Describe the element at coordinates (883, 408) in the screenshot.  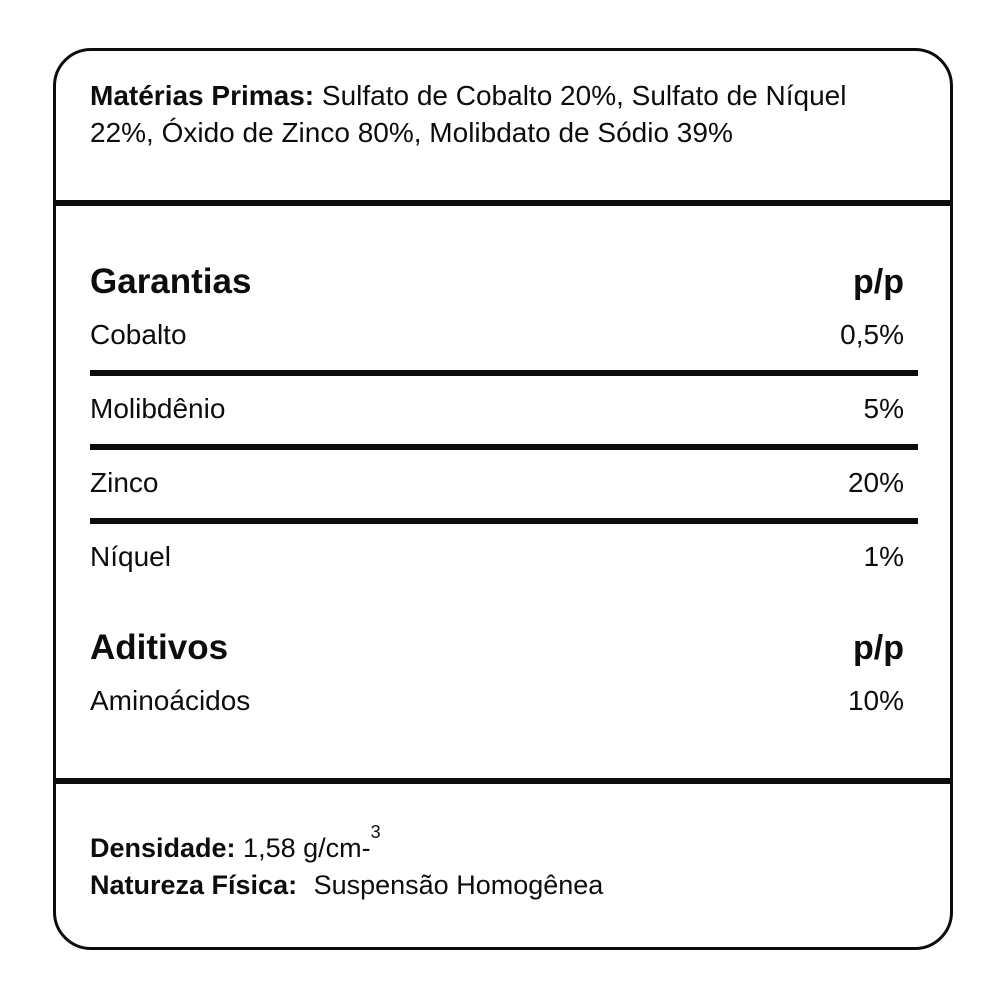
I see `row-value: 5%` at that location.